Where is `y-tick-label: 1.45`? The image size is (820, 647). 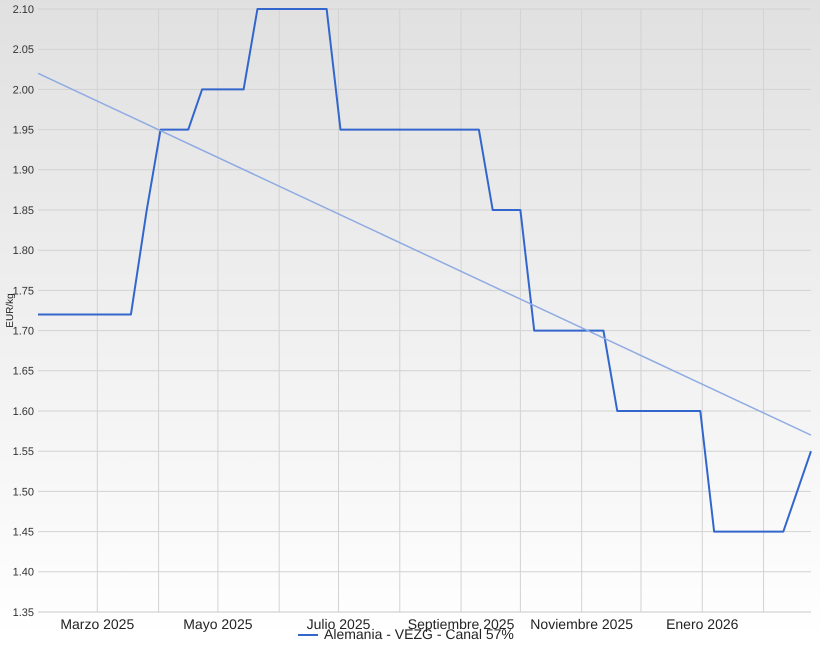
y-tick-label: 1.45 is located at coordinates (23, 532).